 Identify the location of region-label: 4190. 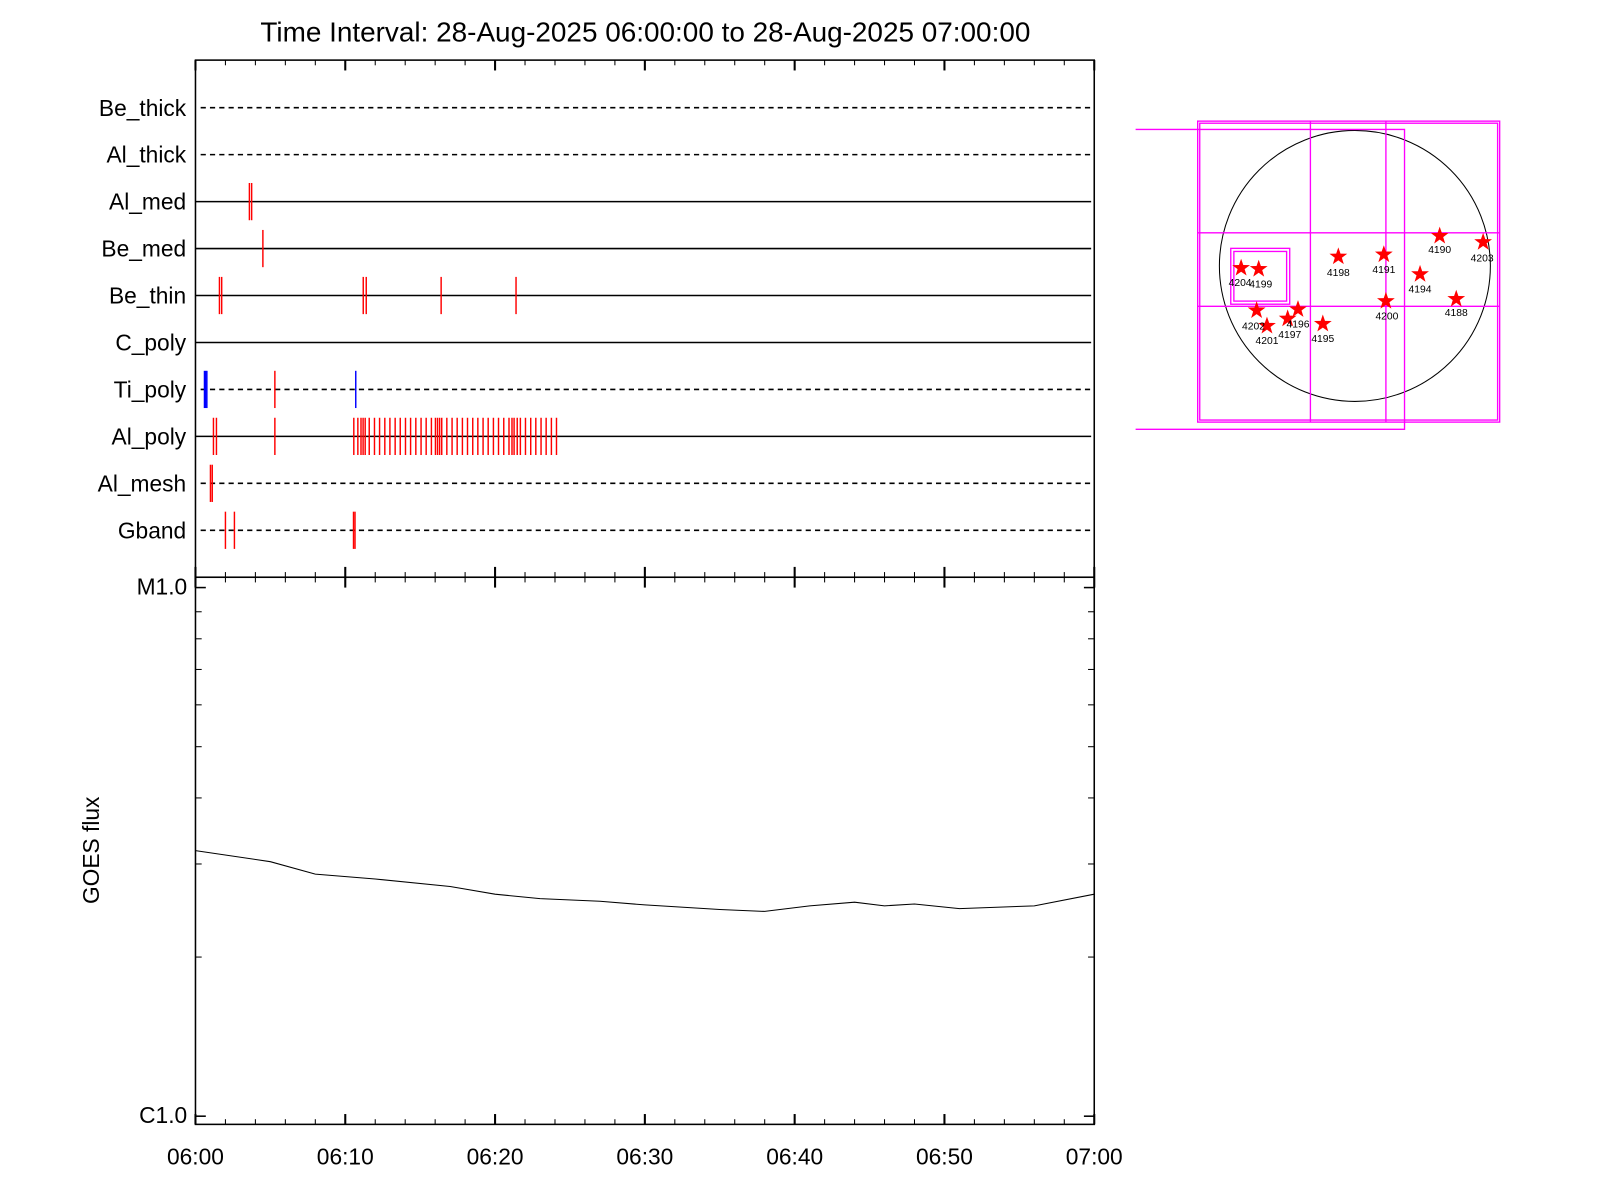
(1439, 250).